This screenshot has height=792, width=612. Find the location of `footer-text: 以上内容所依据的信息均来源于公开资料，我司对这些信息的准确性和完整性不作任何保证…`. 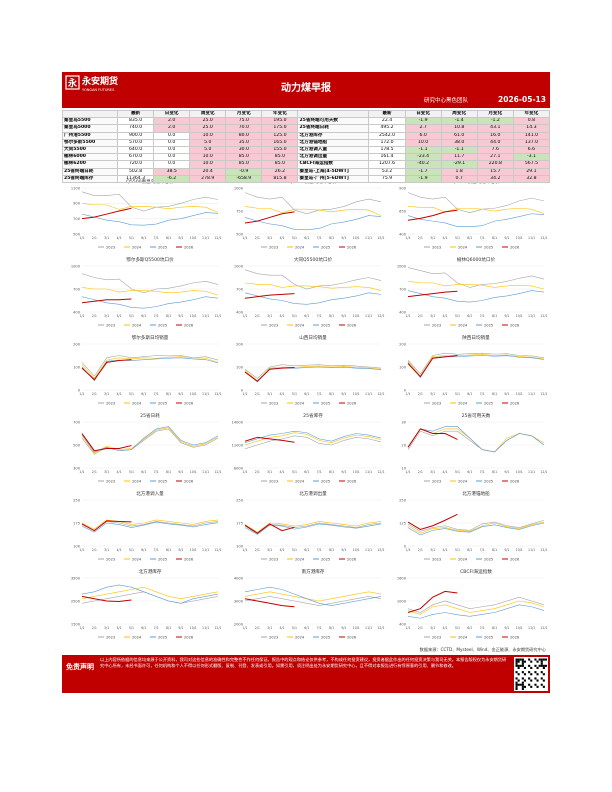

footer-text: 以上内容所依据的信息均来源于公开资料，我司对这些信息的准确性和完整性不作任何保证… is located at coordinates (303, 662).